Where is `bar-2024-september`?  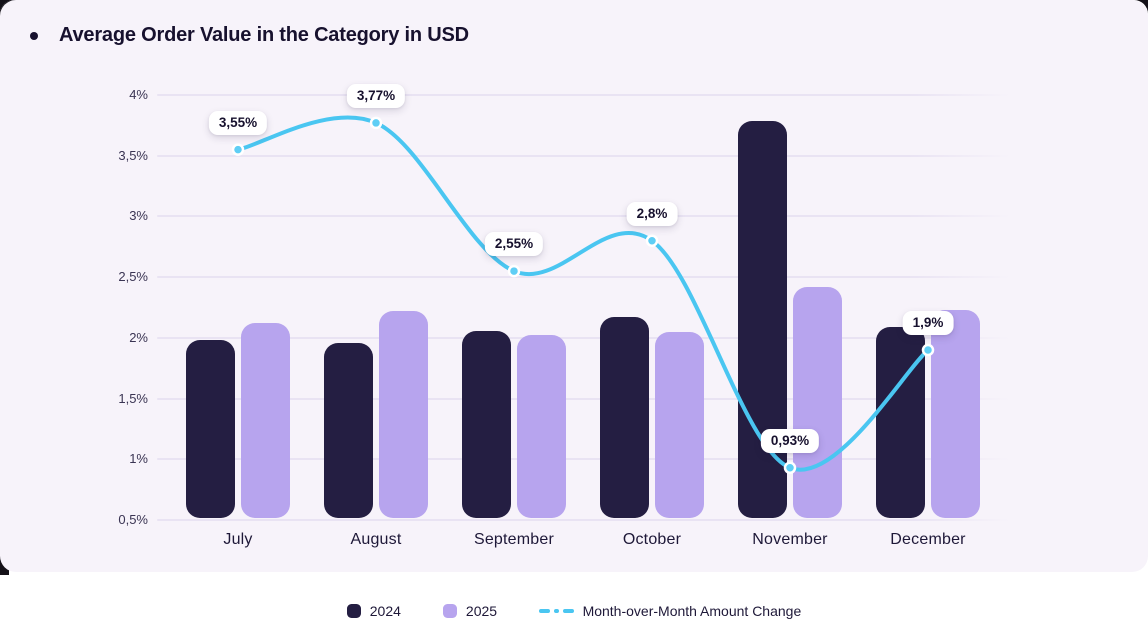 bar-2024-september is located at coordinates (486, 424).